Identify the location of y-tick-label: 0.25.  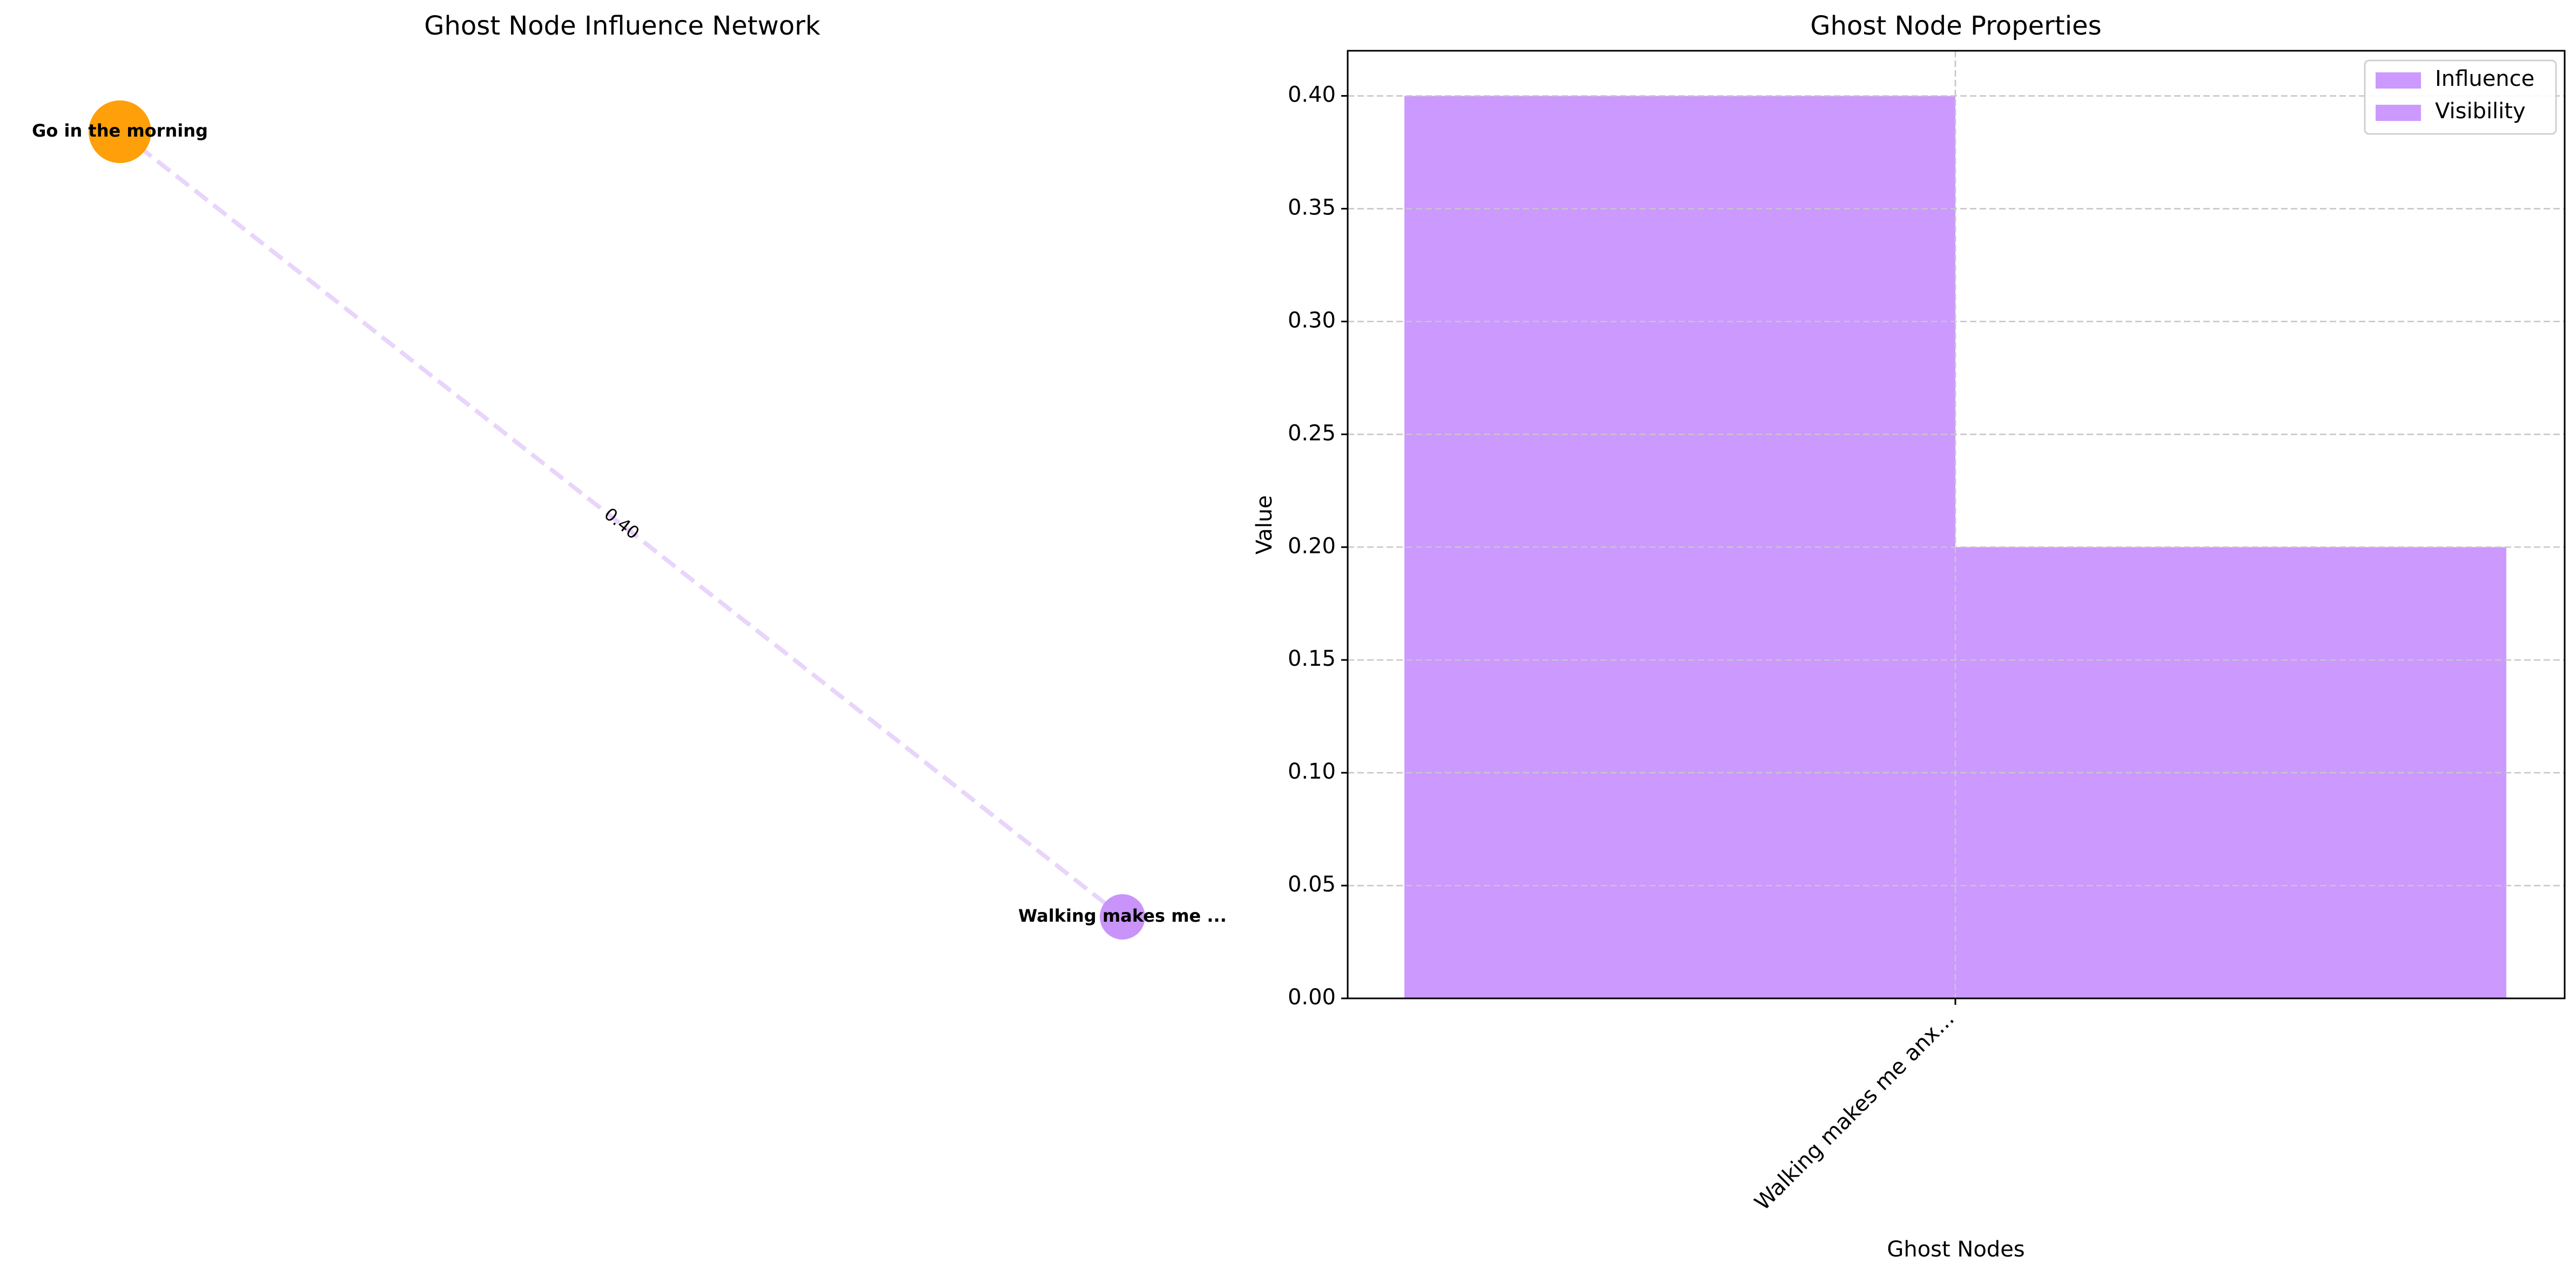
(1312, 433).